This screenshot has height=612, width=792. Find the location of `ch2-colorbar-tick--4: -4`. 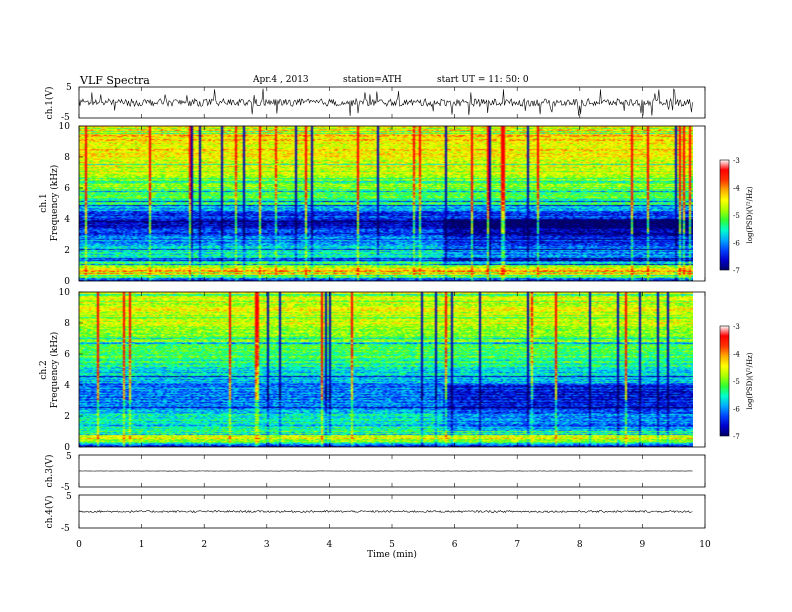

ch2-colorbar-tick--4: -4 is located at coordinates (736, 355).